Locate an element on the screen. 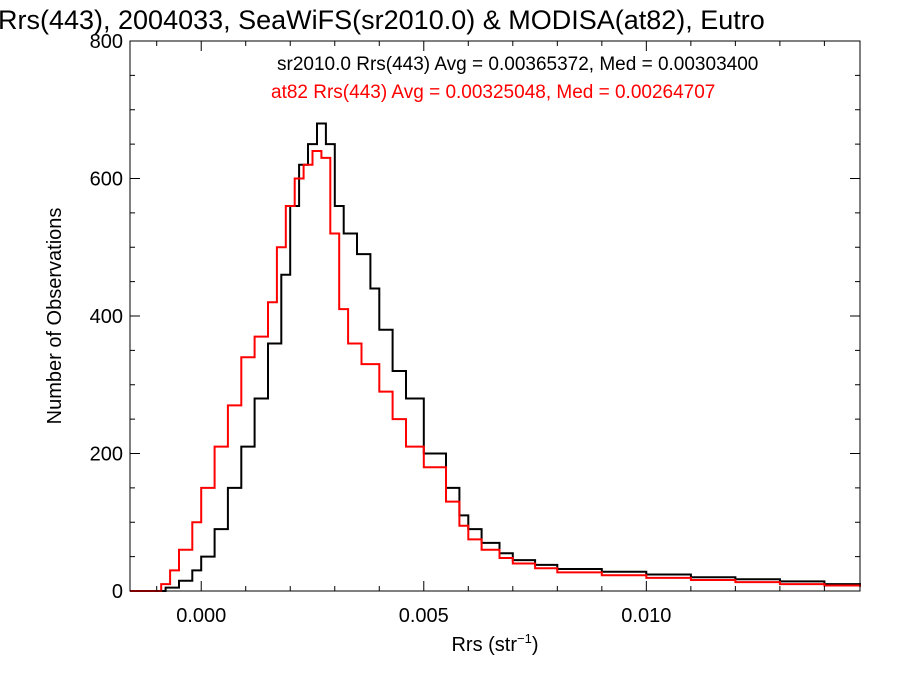  x-axis-label: Rrs (str−1) is located at coordinates (494, 643).